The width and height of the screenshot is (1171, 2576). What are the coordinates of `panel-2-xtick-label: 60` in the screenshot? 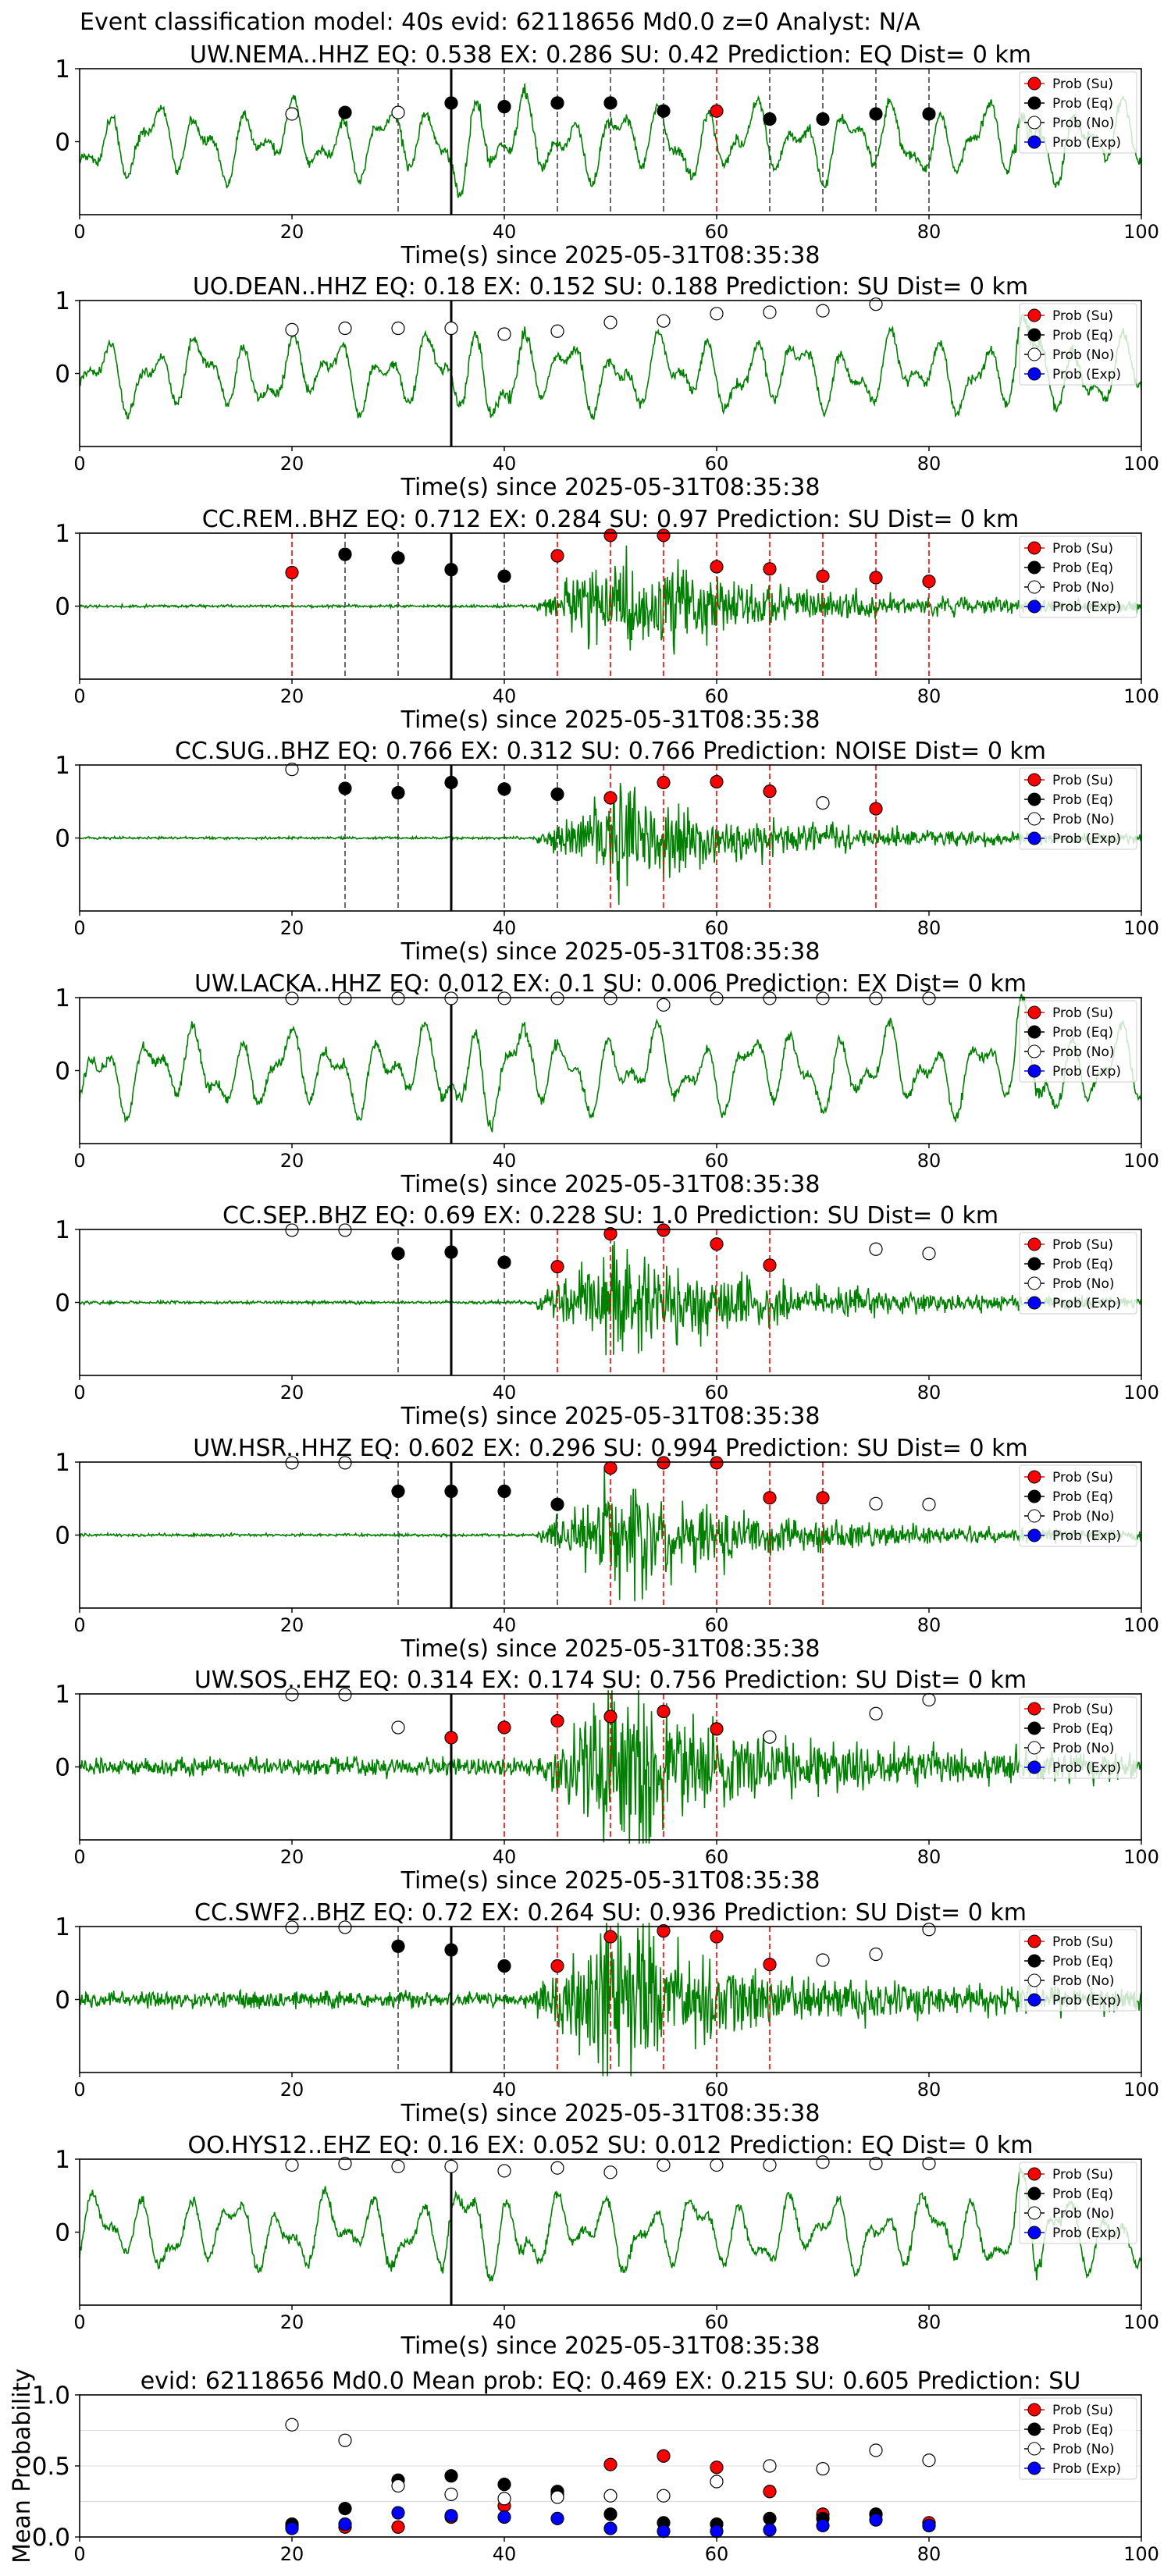 It's located at (717, 696).